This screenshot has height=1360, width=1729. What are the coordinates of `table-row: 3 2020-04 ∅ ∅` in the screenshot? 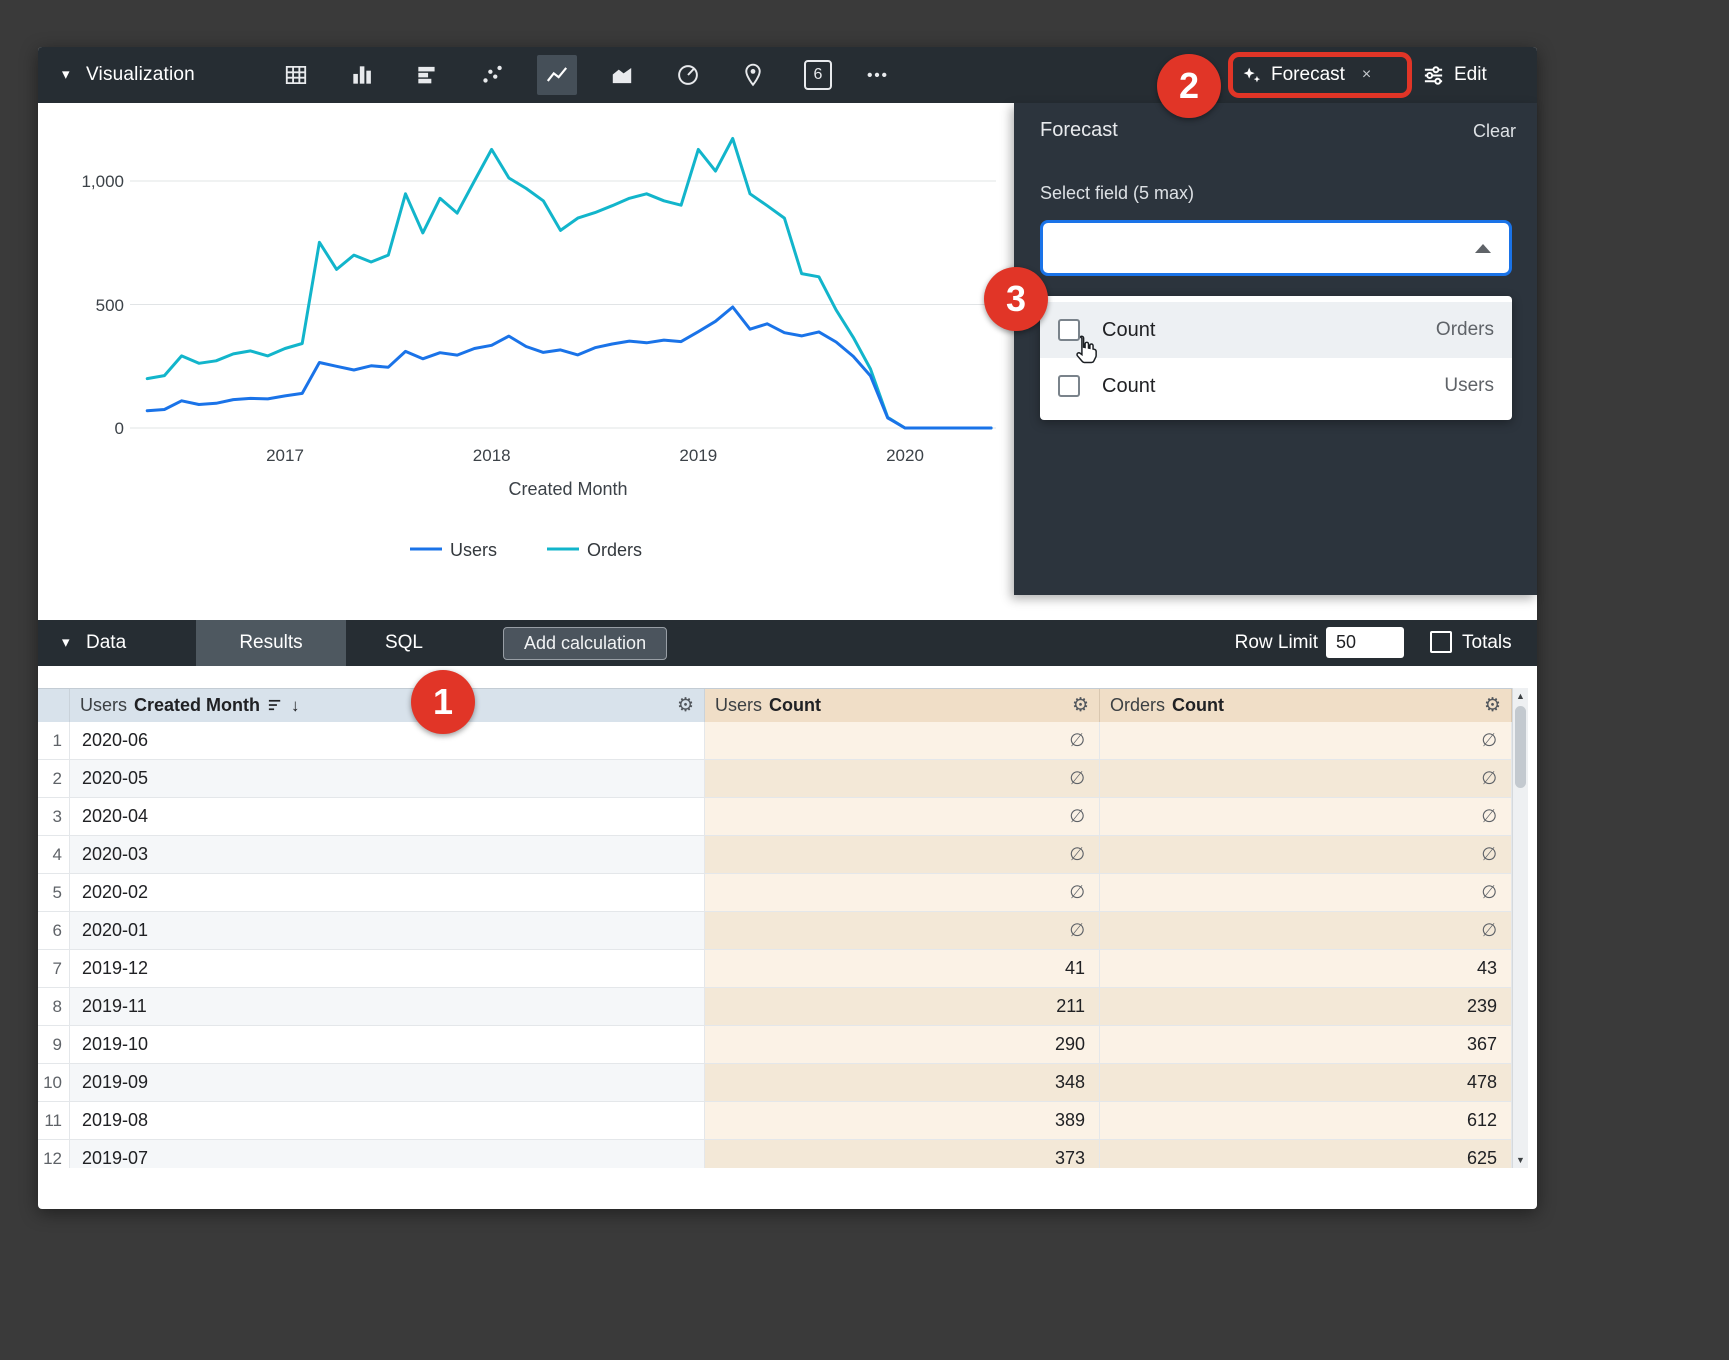 It's located at (783, 817).